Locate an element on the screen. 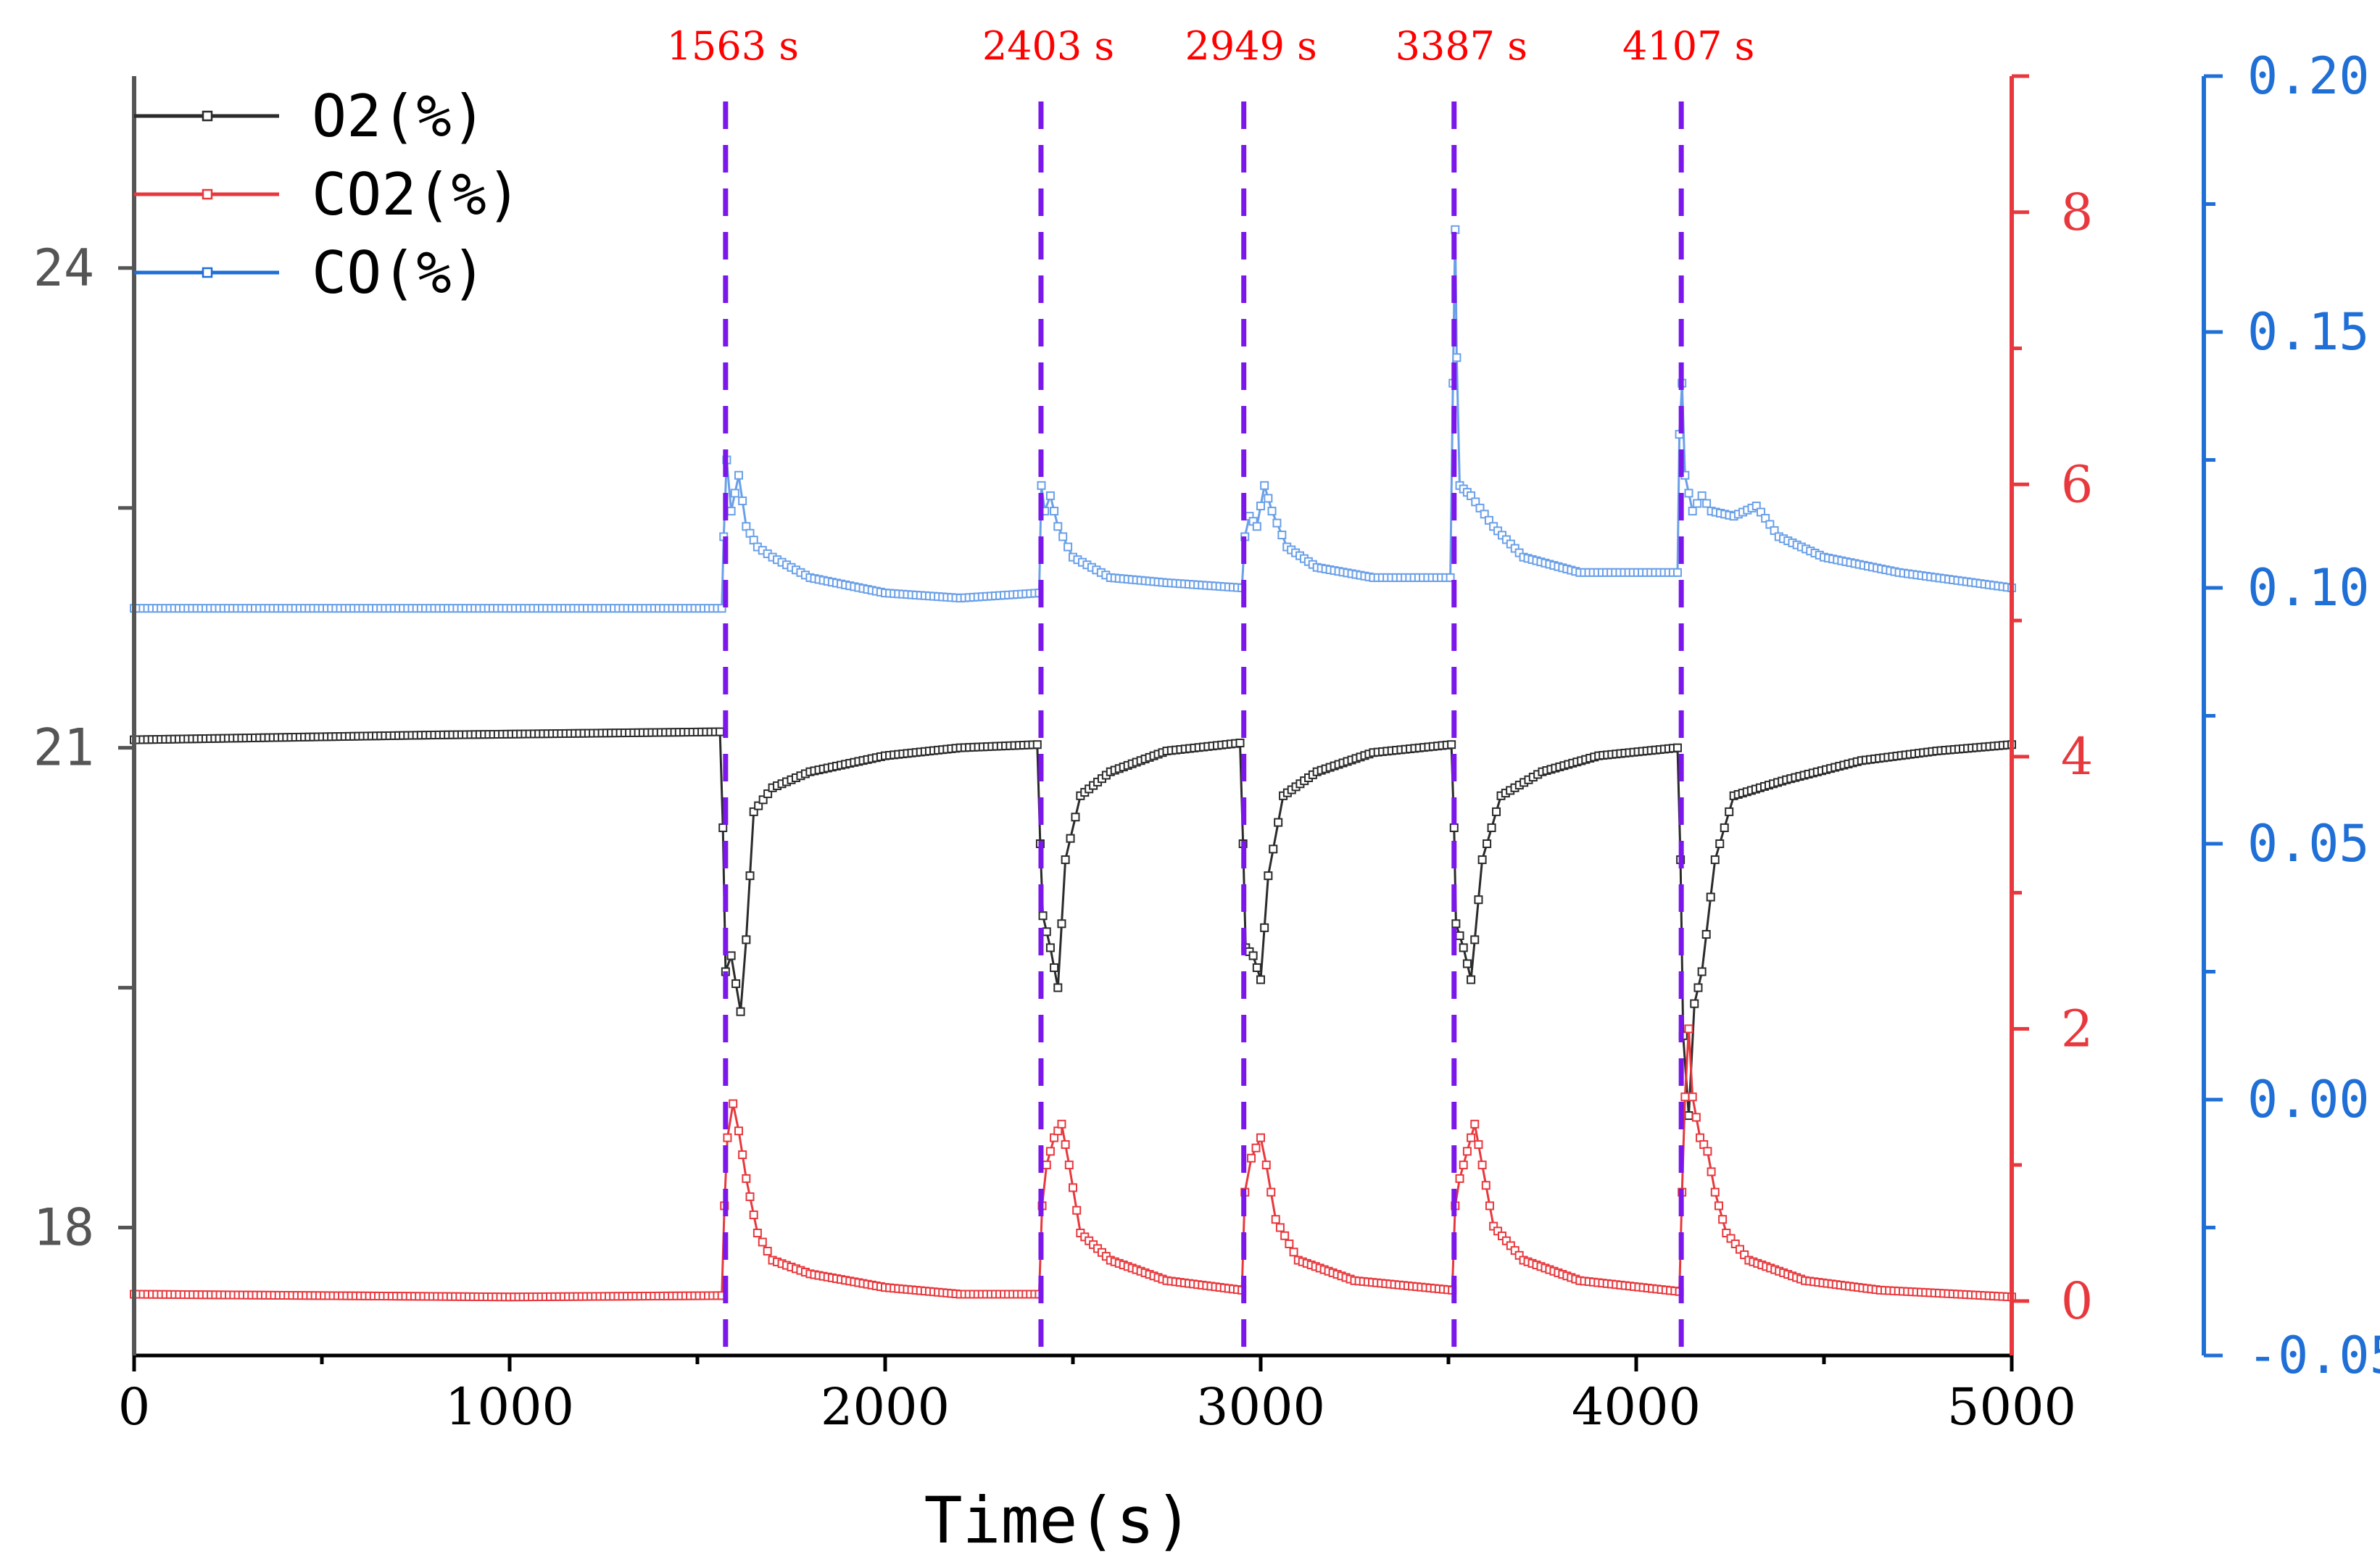  x-axis-title: Time(s) is located at coordinates (1058, 1518).